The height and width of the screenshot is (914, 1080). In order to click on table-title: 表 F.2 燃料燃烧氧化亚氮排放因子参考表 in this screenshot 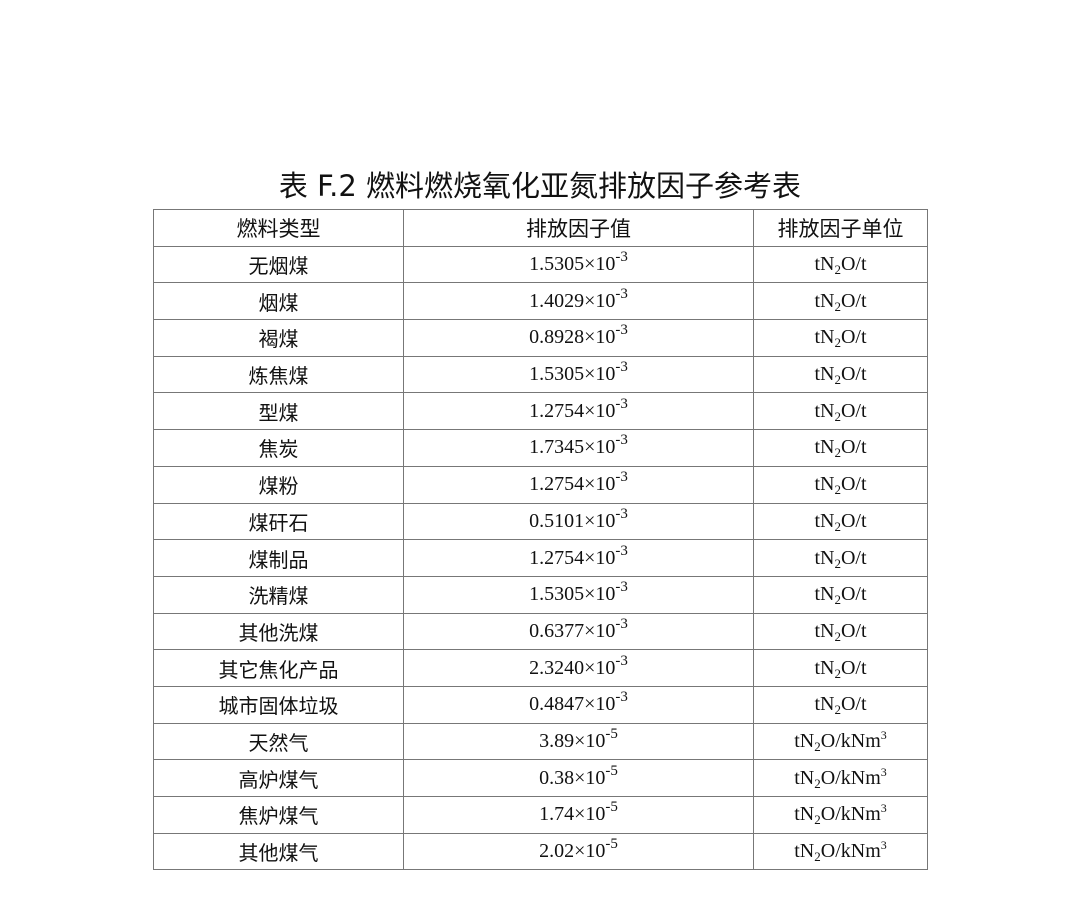, I will do `click(540, 186)`.